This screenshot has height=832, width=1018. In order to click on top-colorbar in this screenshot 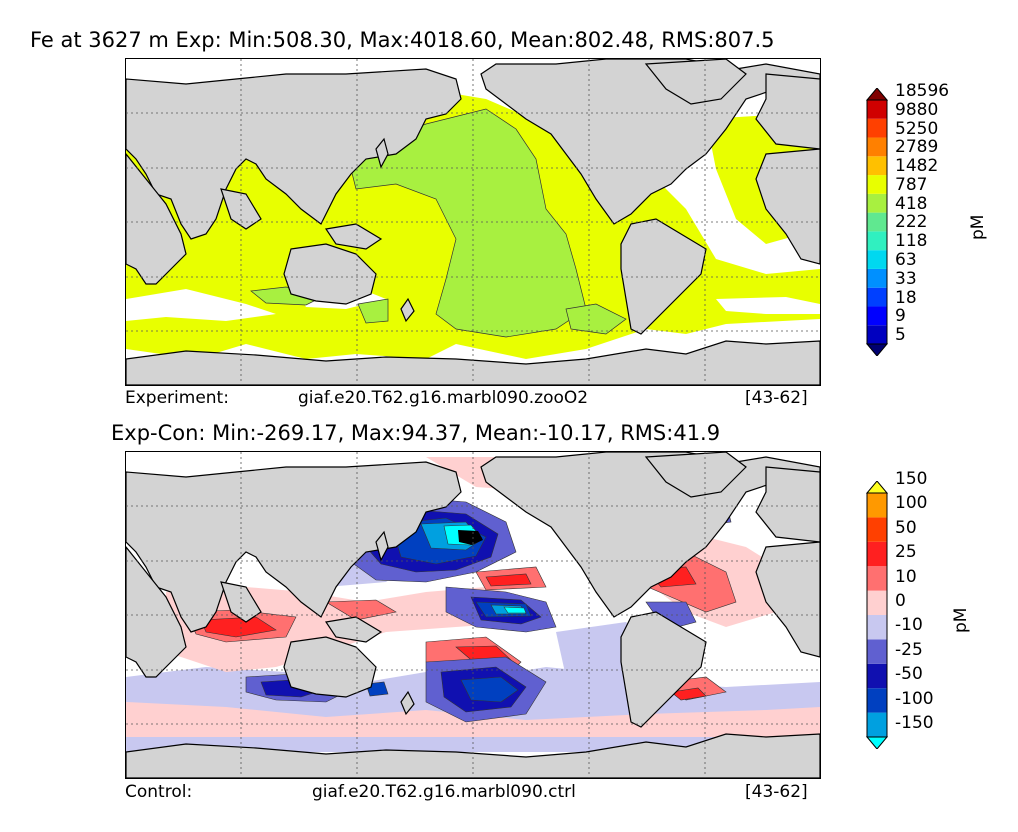, I will do `click(877, 222)`.